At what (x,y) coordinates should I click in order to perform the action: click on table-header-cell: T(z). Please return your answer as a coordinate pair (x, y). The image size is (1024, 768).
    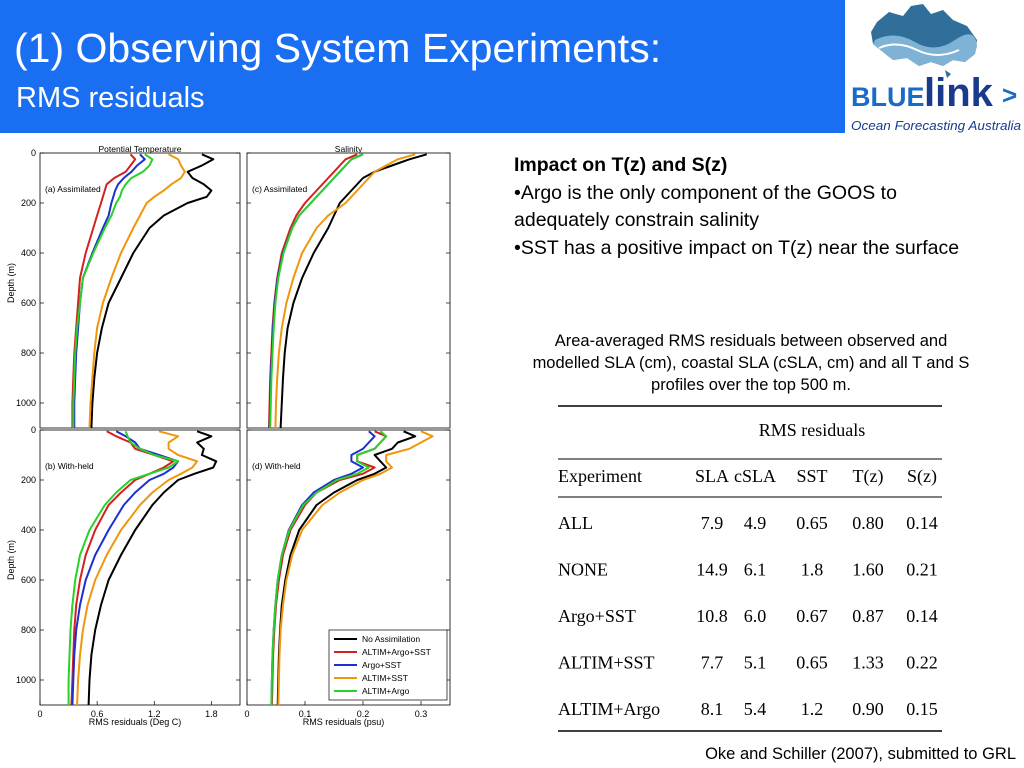
    Looking at the image, I should click on (868, 476).